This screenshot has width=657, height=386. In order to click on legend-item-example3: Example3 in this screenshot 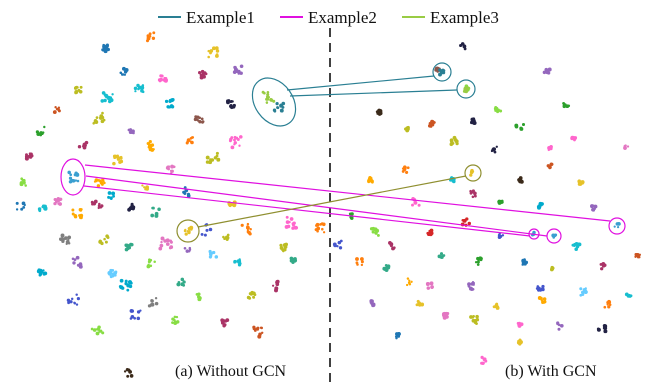, I will do `click(450, 17)`.